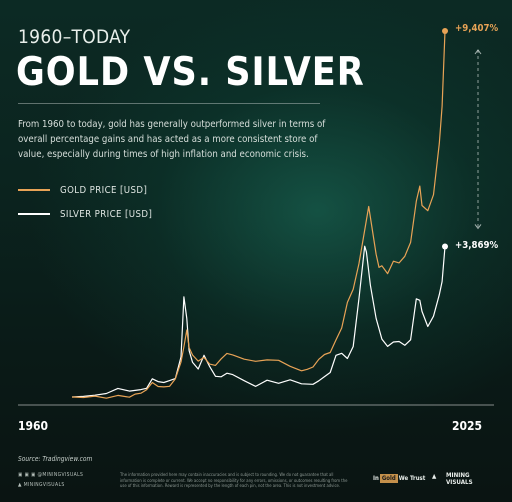  Describe the element at coordinates (28, 475) in the screenshot. I see `social-icons: ▣ ▣ ▣` at that location.